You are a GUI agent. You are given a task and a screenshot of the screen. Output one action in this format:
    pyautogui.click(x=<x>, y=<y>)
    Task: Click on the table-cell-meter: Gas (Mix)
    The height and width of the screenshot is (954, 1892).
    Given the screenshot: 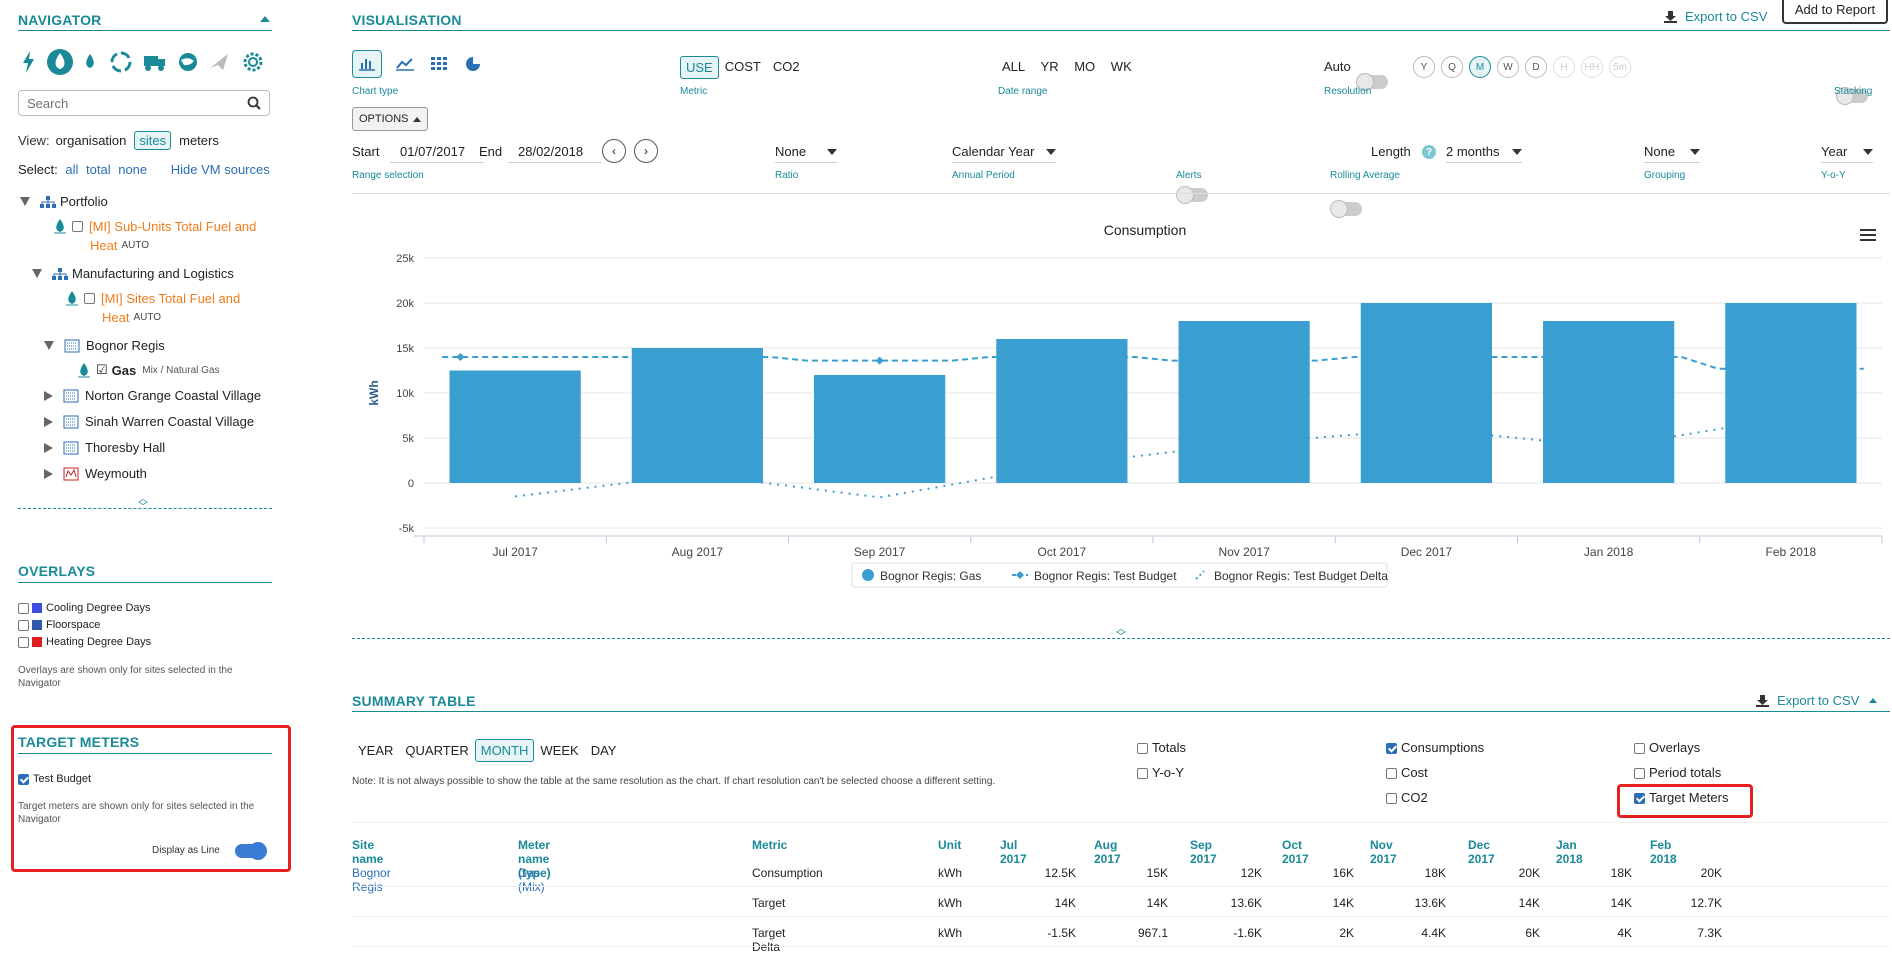 What is the action you would take?
    pyautogui.click(x=531, y=880)
    